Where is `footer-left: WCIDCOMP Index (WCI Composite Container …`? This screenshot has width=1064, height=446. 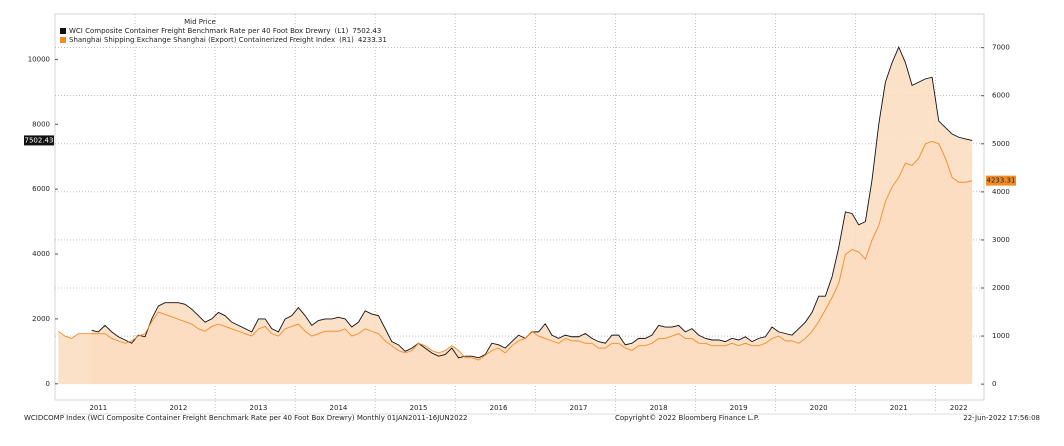 footer-left: WCIDCOMP Index (WCI Composite Container … is located at coordinates (245, 418).